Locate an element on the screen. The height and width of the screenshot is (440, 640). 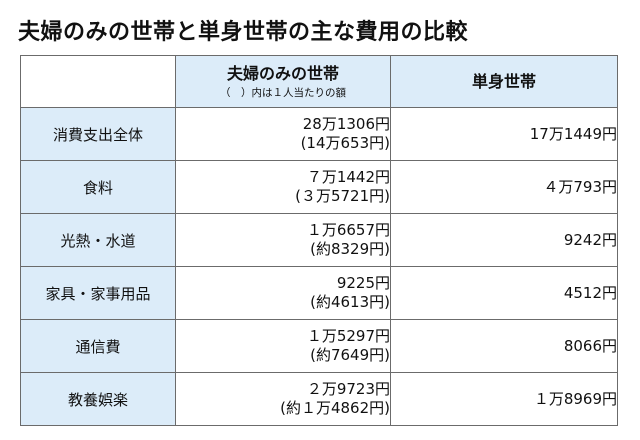
header-single-label: 単身世帯 is located at coordinates (503, 81).